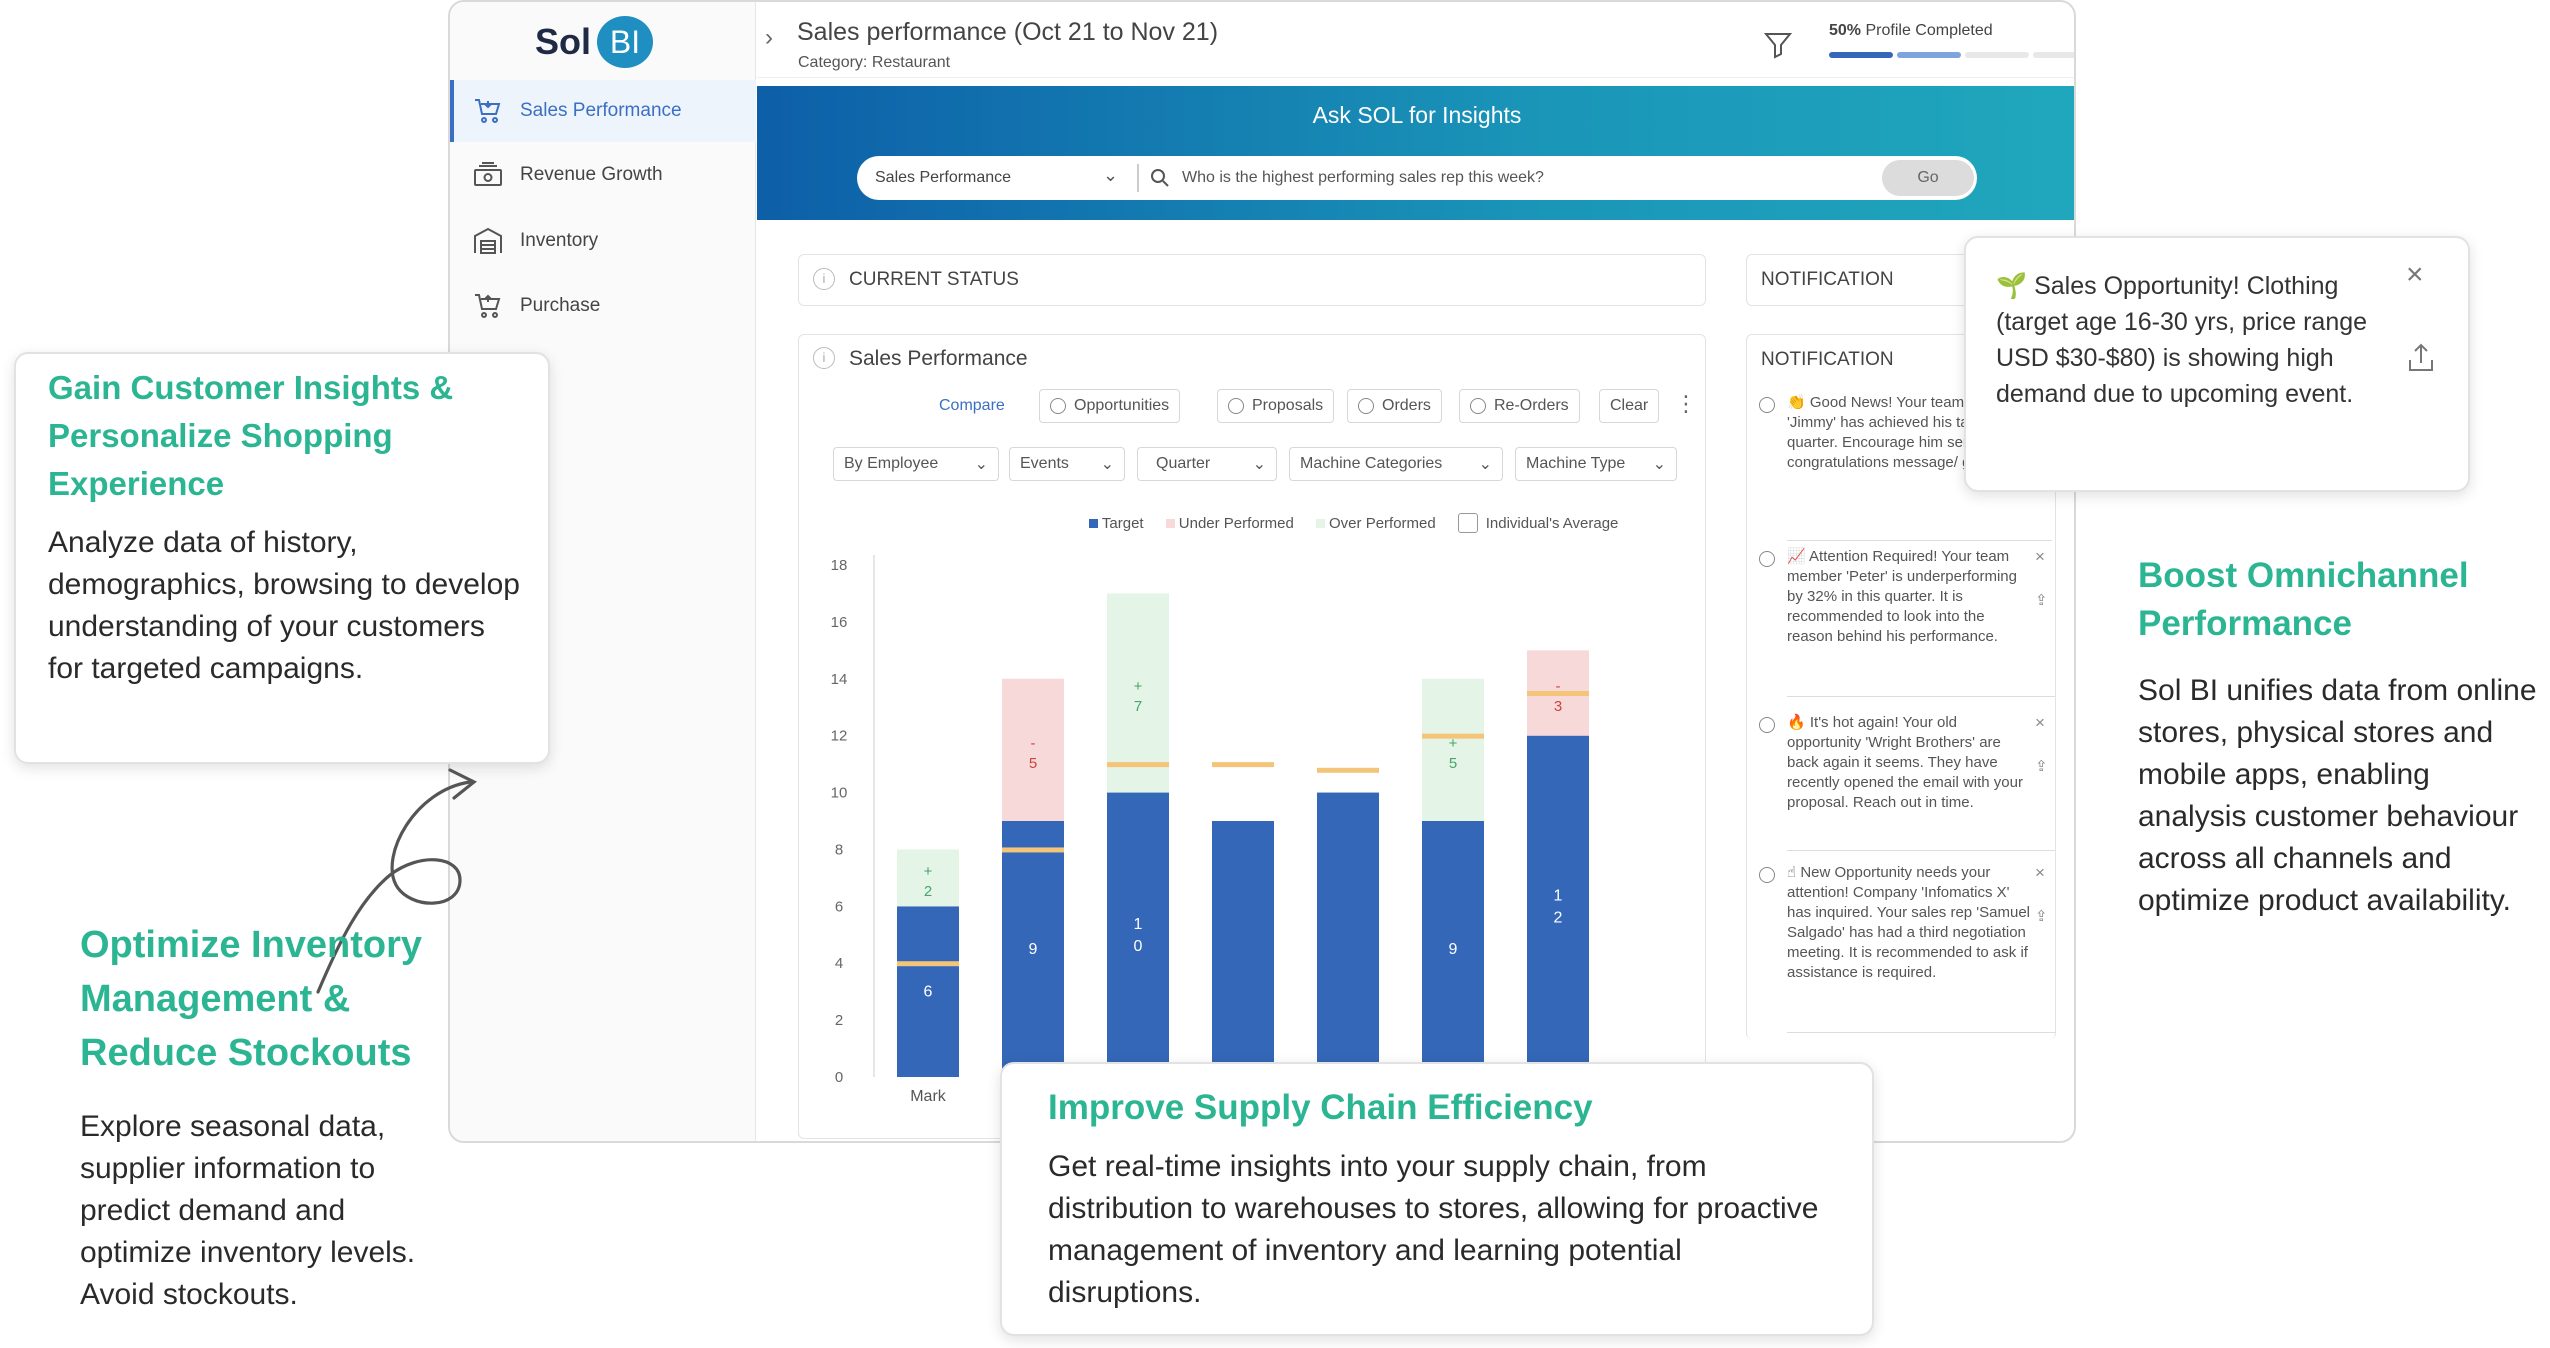  What do you see at coordinates (1558, 895) in the screenshot?
I see `bar-value-label: 1` at bounding box center [1558, 895].